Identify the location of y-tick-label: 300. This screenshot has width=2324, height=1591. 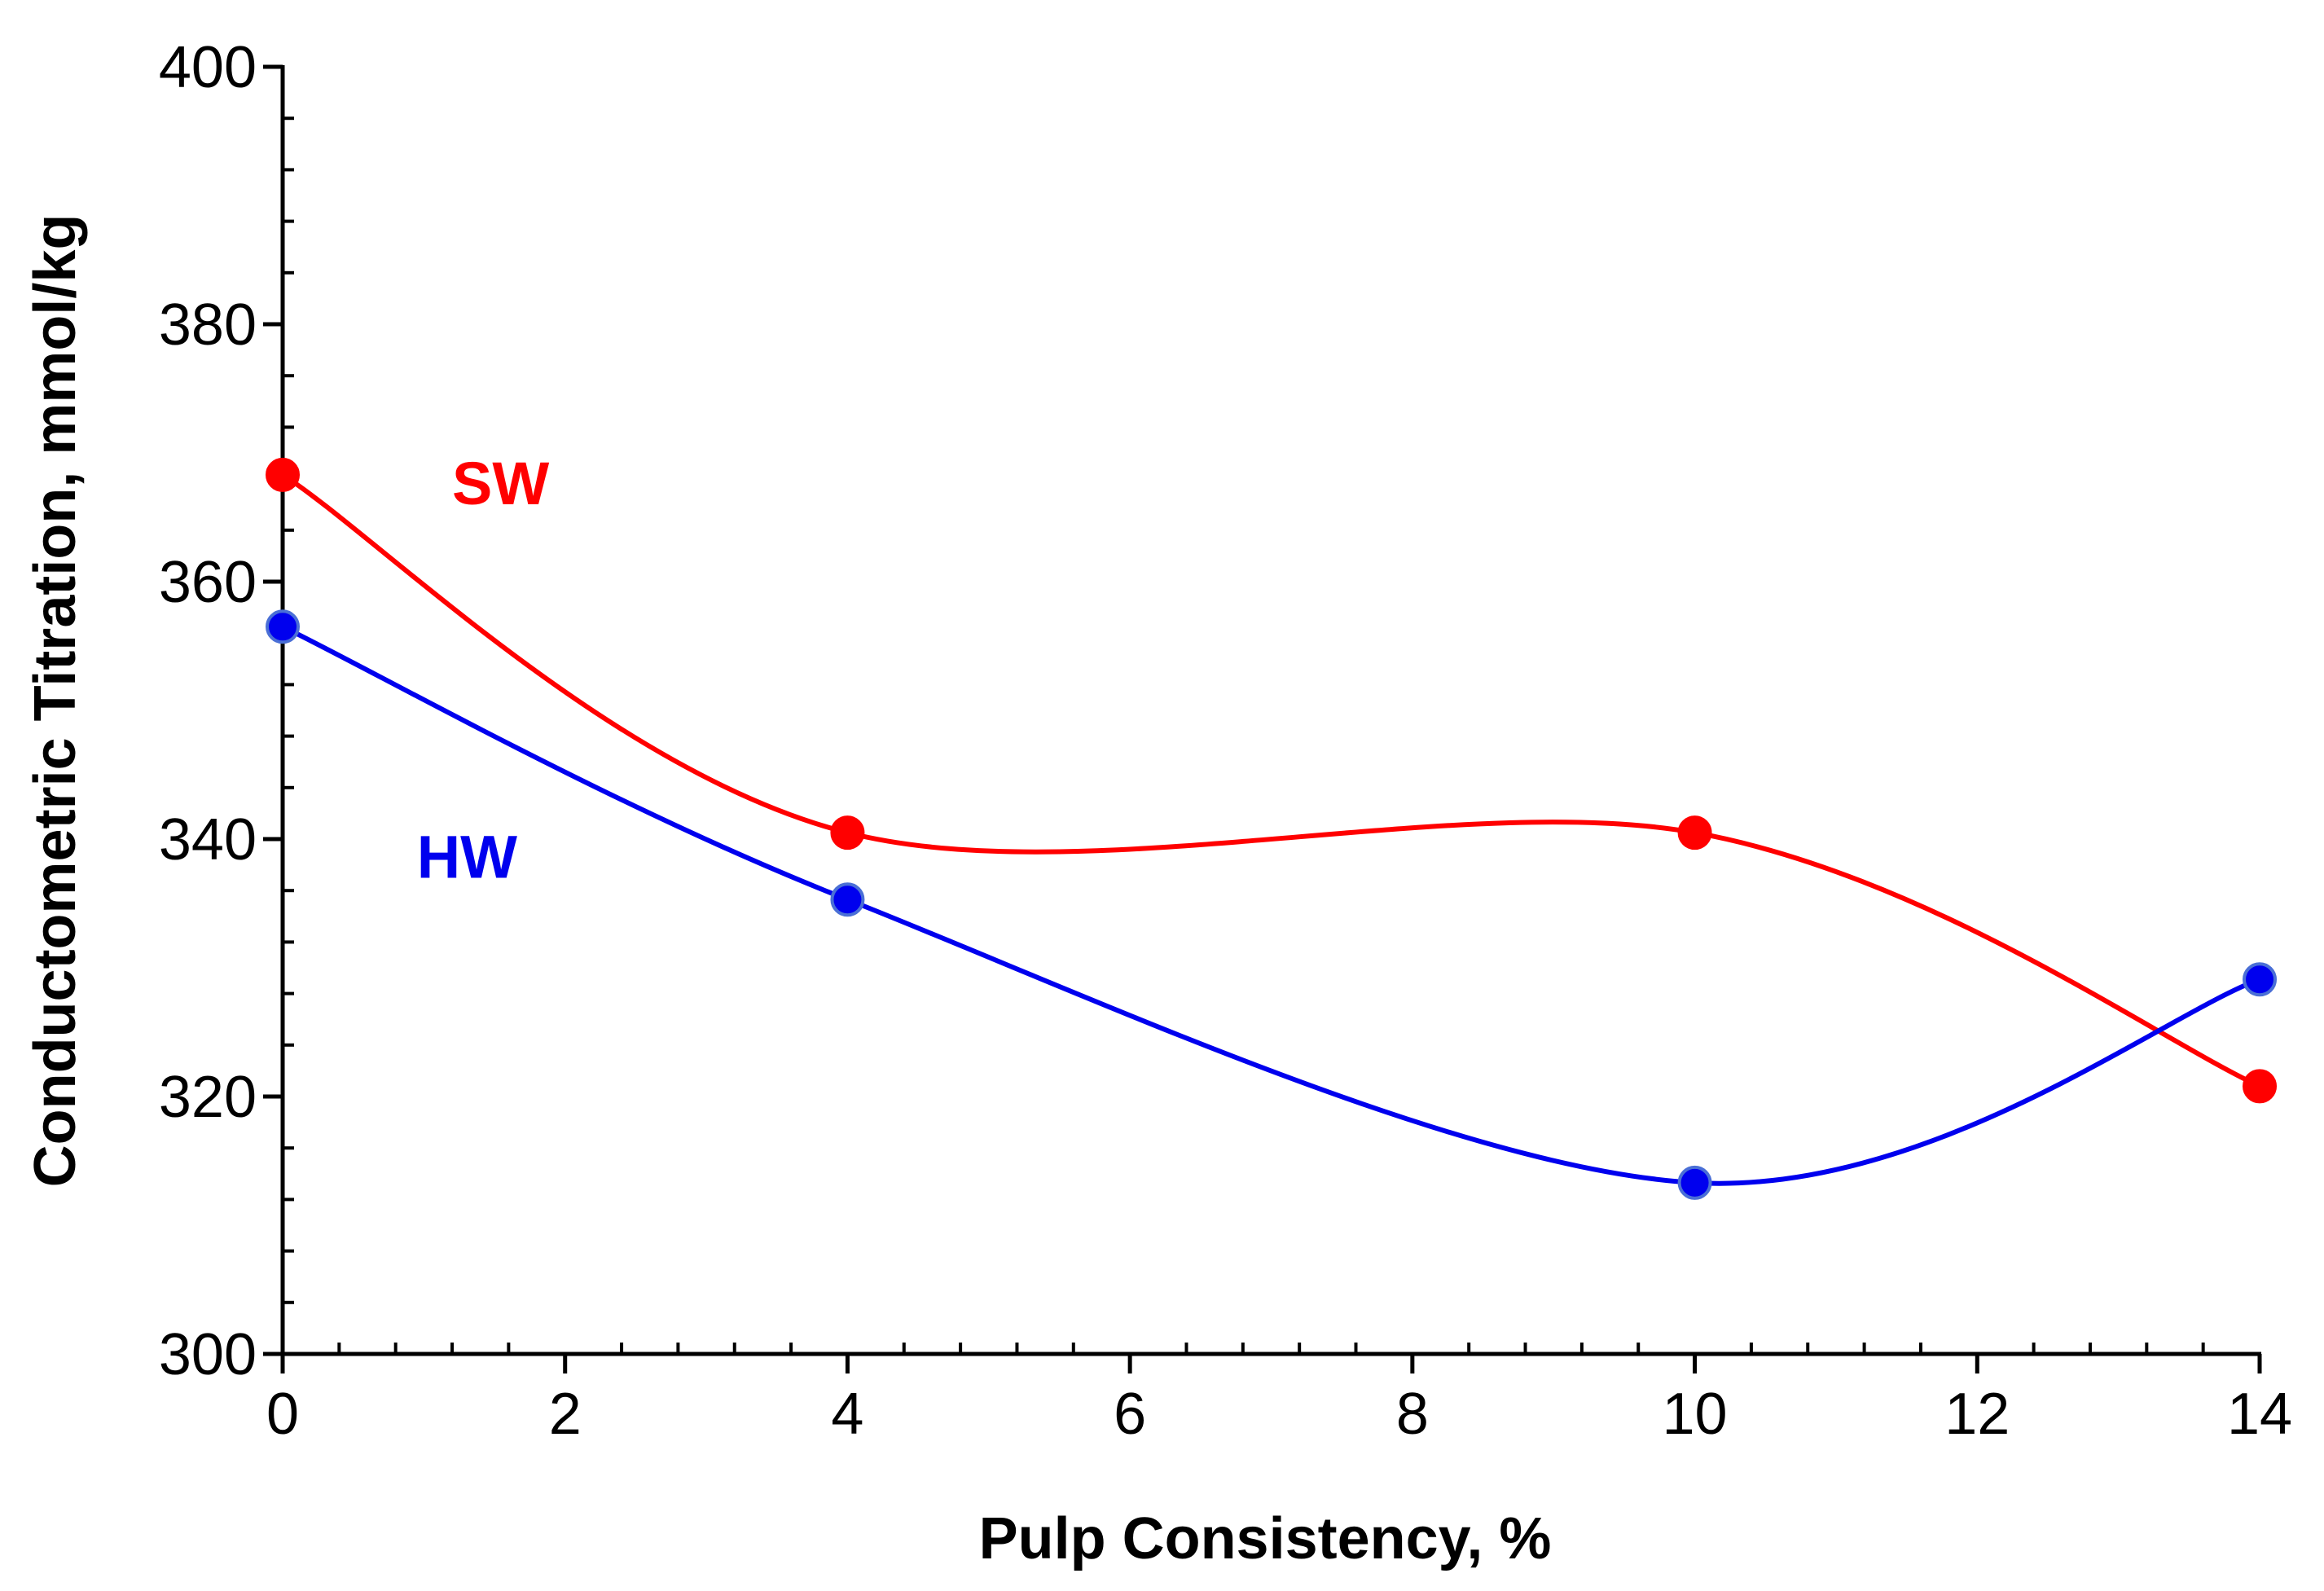
(208, 1354).